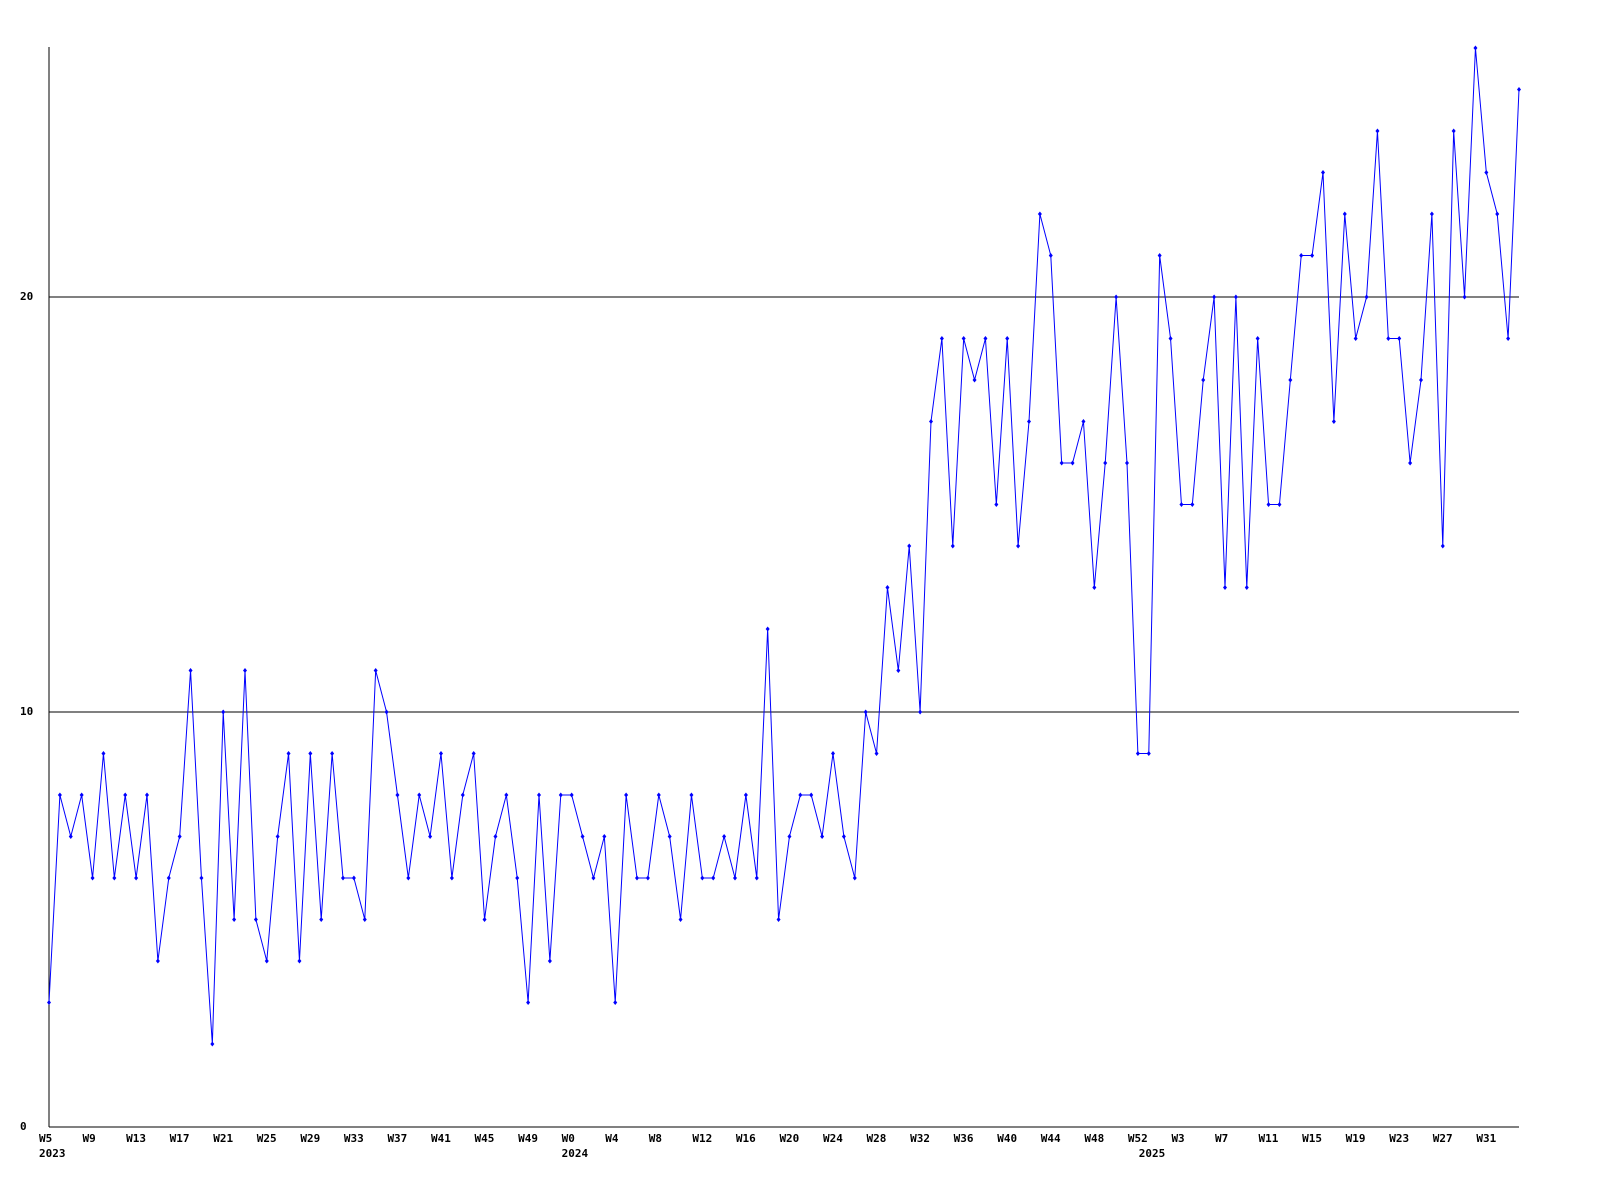 The height and width of the screenshot is (1200, 1600). What do you see at coordinates (397, 1138) in the screenshot?
I see `x-tick-label: W37` at bounding box center [397, 1138].